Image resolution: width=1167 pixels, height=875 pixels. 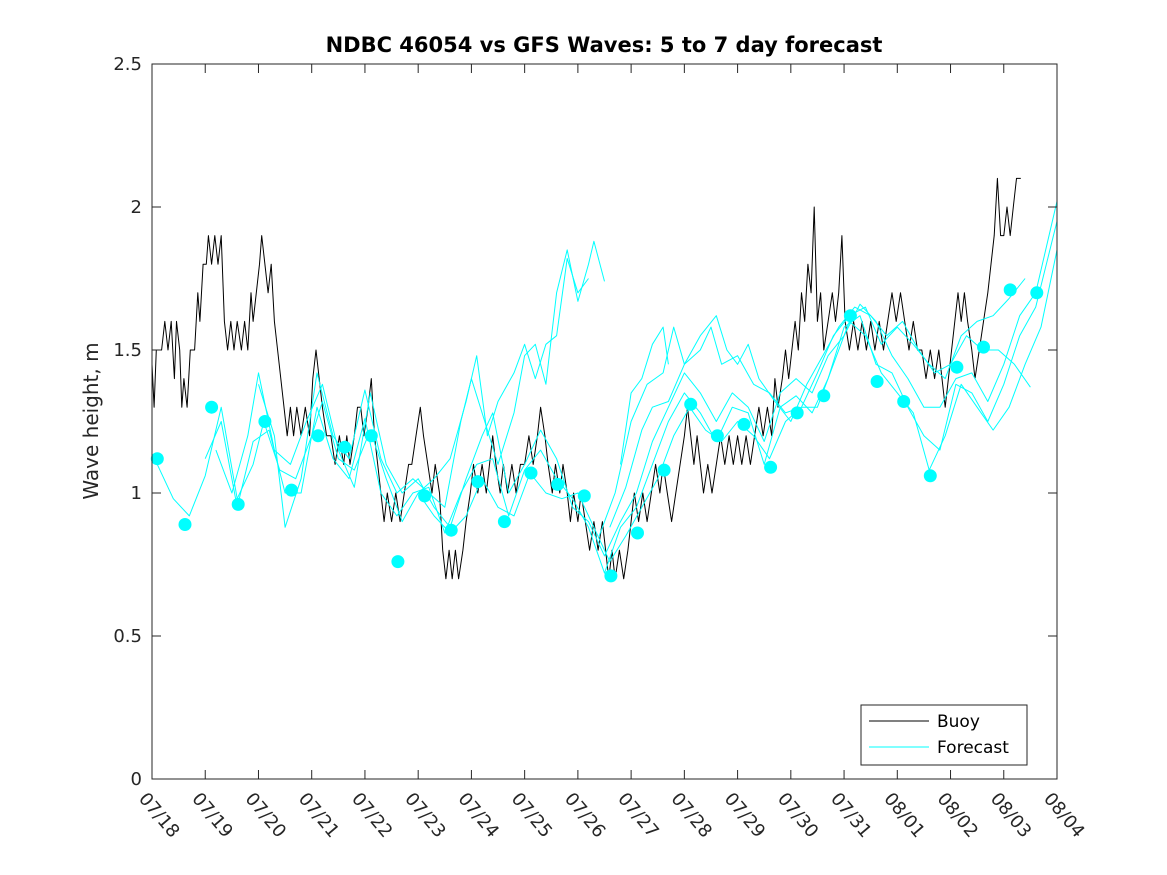 I want to click on legend-buoy-label: Buoy, so click(x=958, y=722).